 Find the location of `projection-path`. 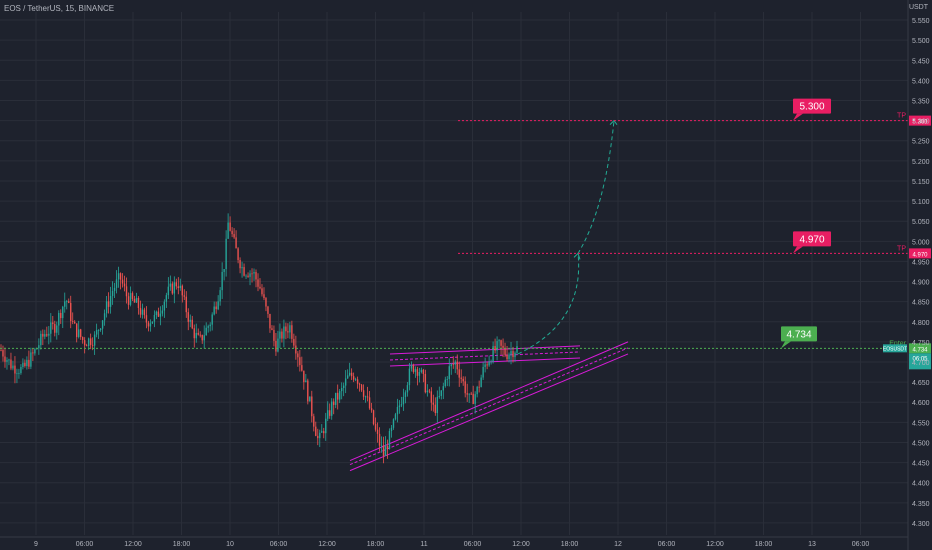

projection-path is located at coordinates (566, 237).